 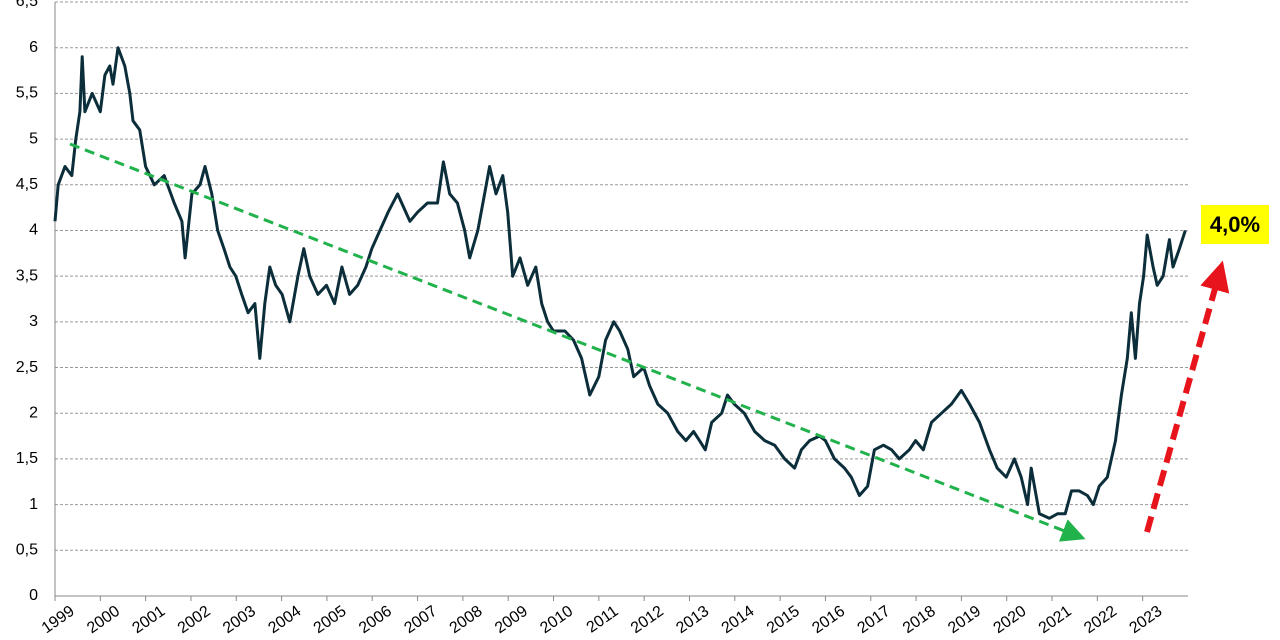 What do you see at coordinates (27, 458) in the screenshot?
I see `y-tick-label: 1,5` at bounding box center [27, 458].